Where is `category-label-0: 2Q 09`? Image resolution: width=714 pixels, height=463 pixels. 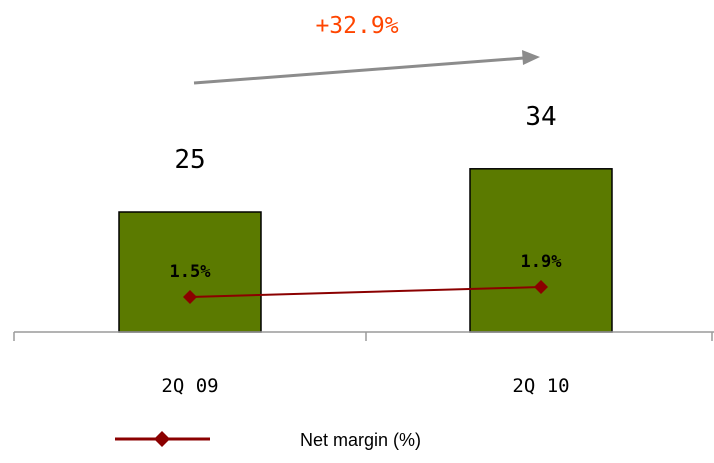 category-label-0: 2Q 09 is located at coordinates (189, 386).